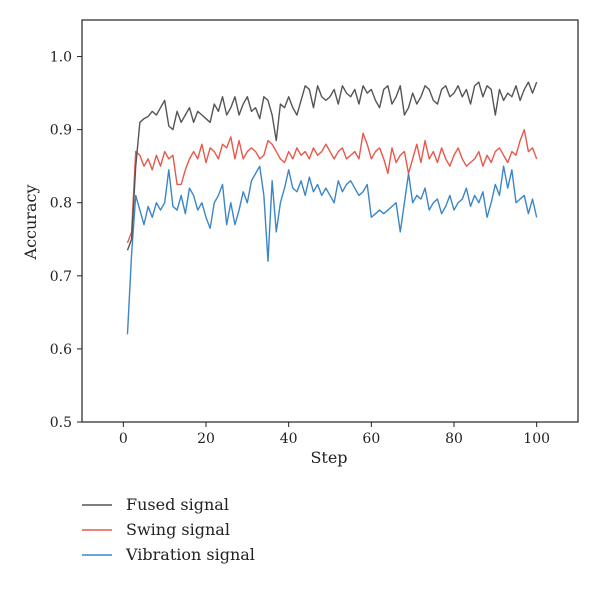 The image size is (600, 590). I want to click on x-tick-label: 20, so click(206, 439).